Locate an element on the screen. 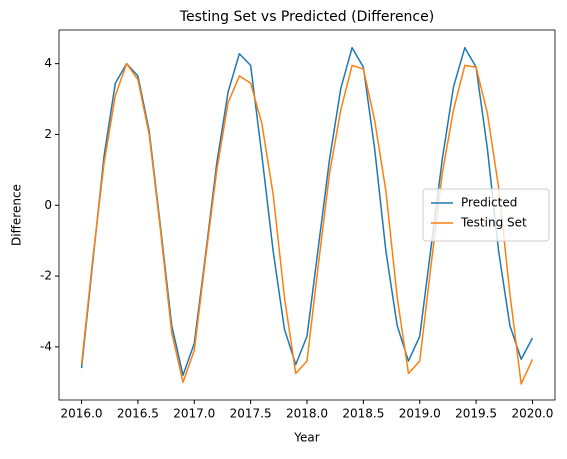 The width and height of the screenshot is (567, 459). legend-box is located at coordinates (486, 215).